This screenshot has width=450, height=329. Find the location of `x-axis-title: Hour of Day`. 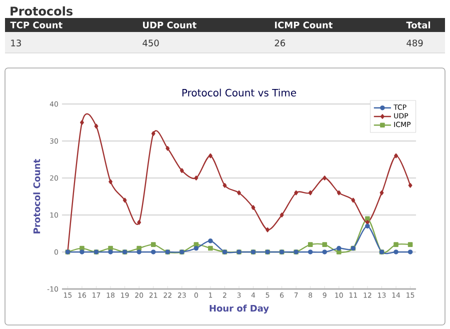

x-axis-title: Hour of Day is located at coordinates (239, 309).